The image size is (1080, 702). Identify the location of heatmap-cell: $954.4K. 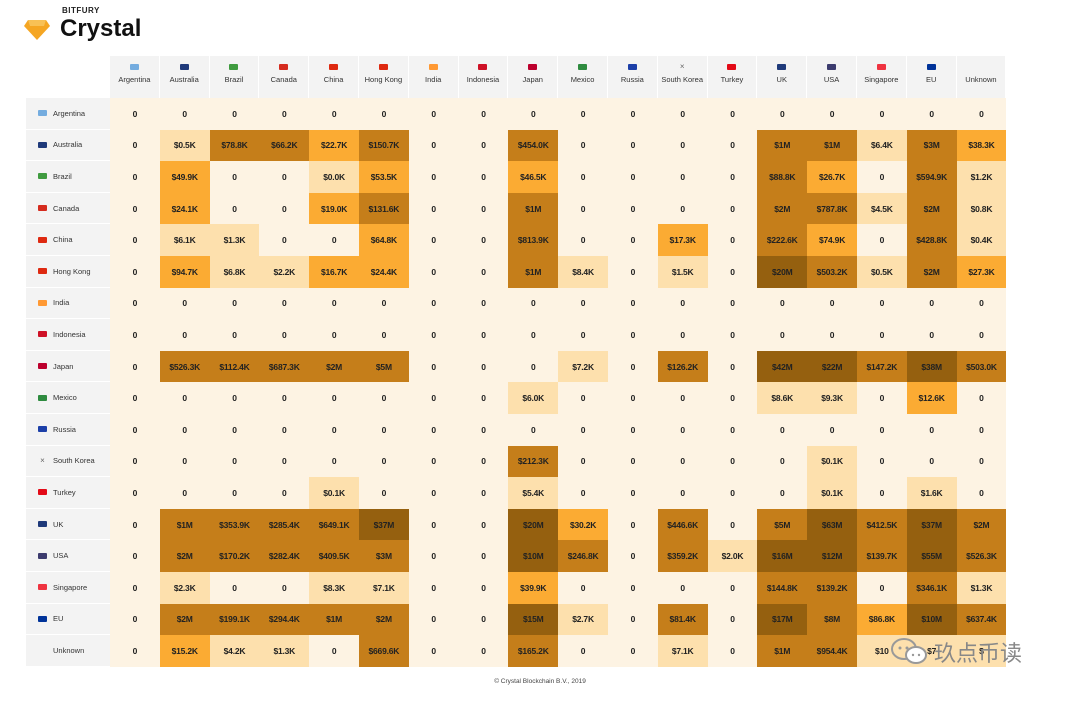
(832, 651).